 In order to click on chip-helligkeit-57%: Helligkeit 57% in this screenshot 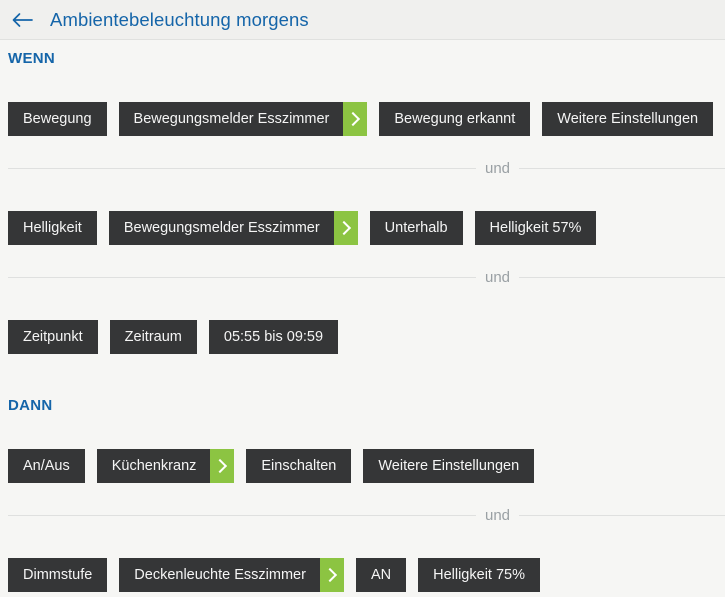, I will do `click(535, 228)`.